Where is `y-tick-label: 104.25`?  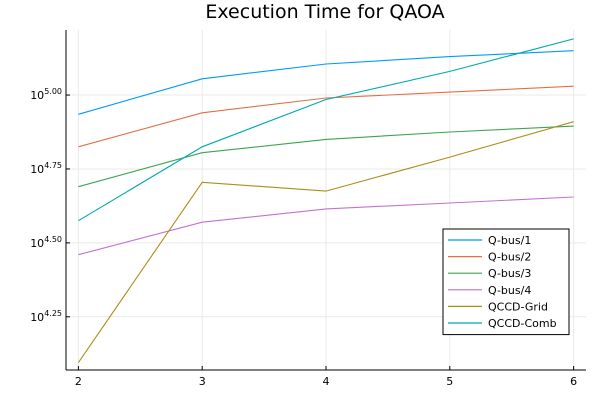
y-tick-label: 104.25 is located at coordinates (46, 316).